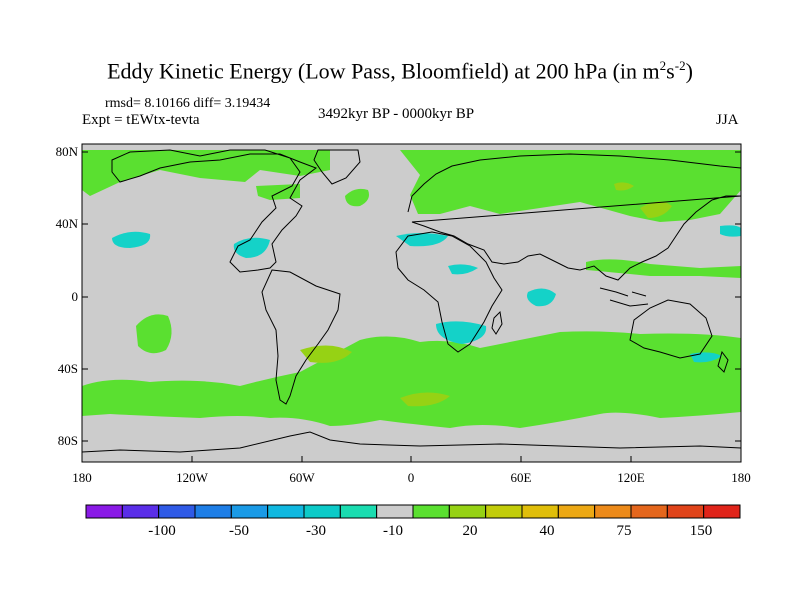 Image resolution: width=800 pixels, height=600 pixels. What do you see at coordinates (141, 120) in the screenshot?
I see `experiment-label: Expt = tEWtx-tevta` at bounding box center [141, 120].